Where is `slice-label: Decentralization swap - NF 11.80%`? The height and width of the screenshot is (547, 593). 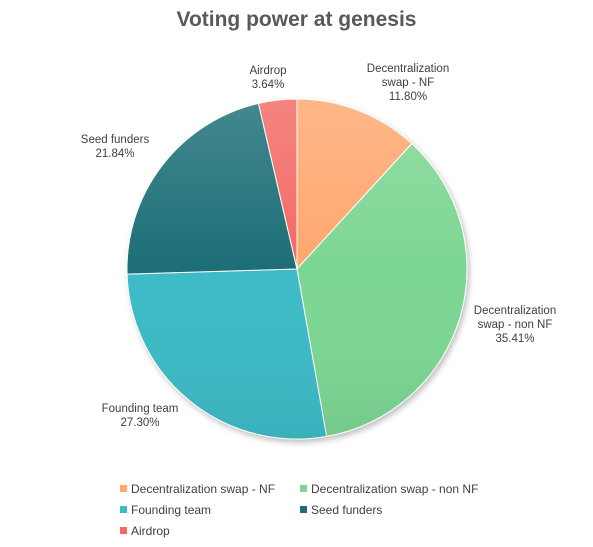 slice-label: Decentralization swap - NF 11.80% is located at coordinates (408, 83).